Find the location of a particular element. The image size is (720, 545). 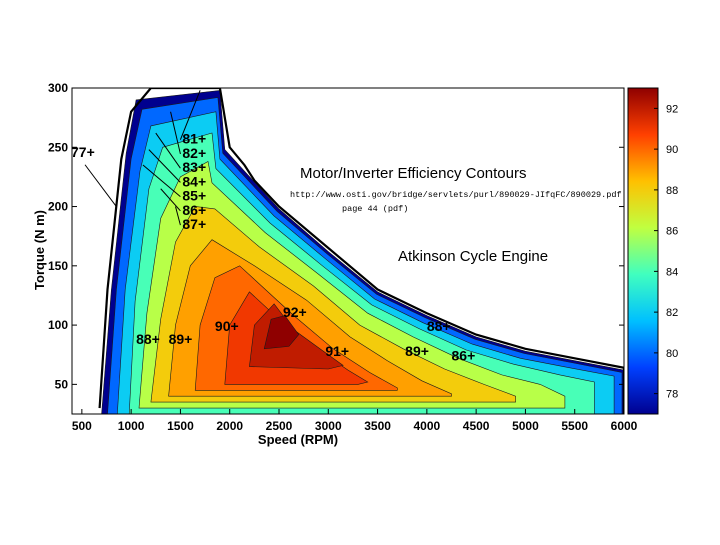

curve-label: 84+ is located at coordinates (194, 181).